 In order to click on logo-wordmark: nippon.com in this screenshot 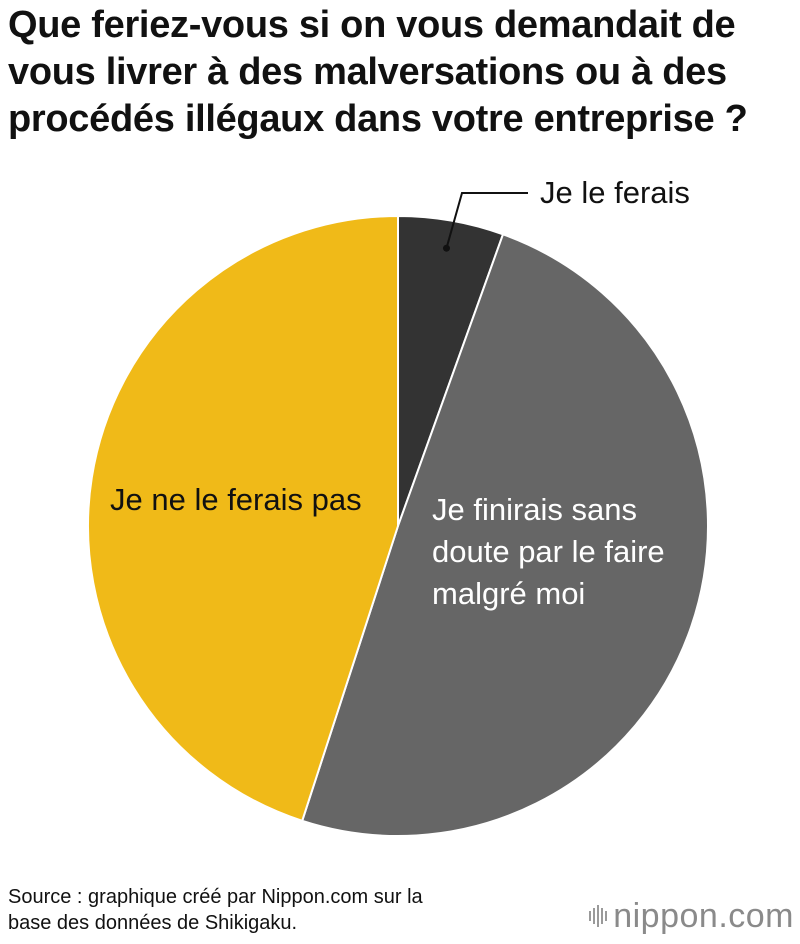, I will do `click(703, 916)`.